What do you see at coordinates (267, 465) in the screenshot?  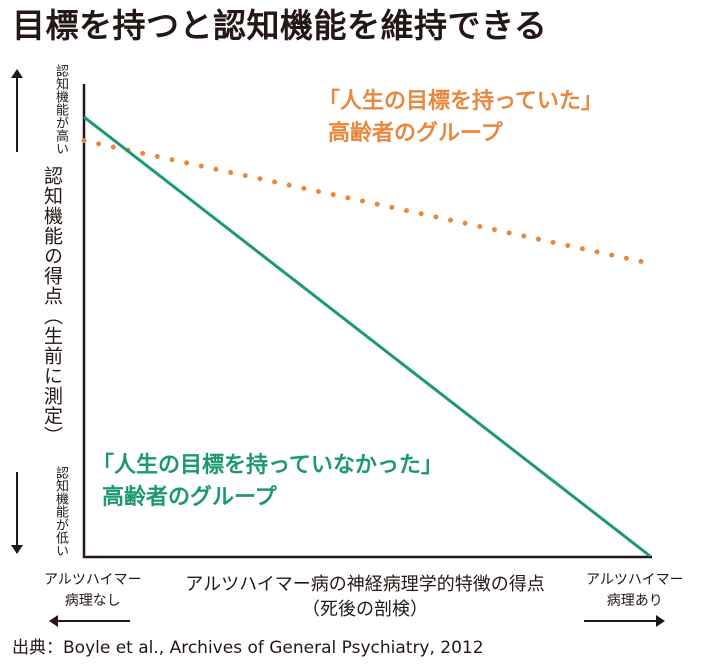 I see `series-label-without-goal-line1: 「人生の目標を持っていなかった」` at bounding box center [267, 465].